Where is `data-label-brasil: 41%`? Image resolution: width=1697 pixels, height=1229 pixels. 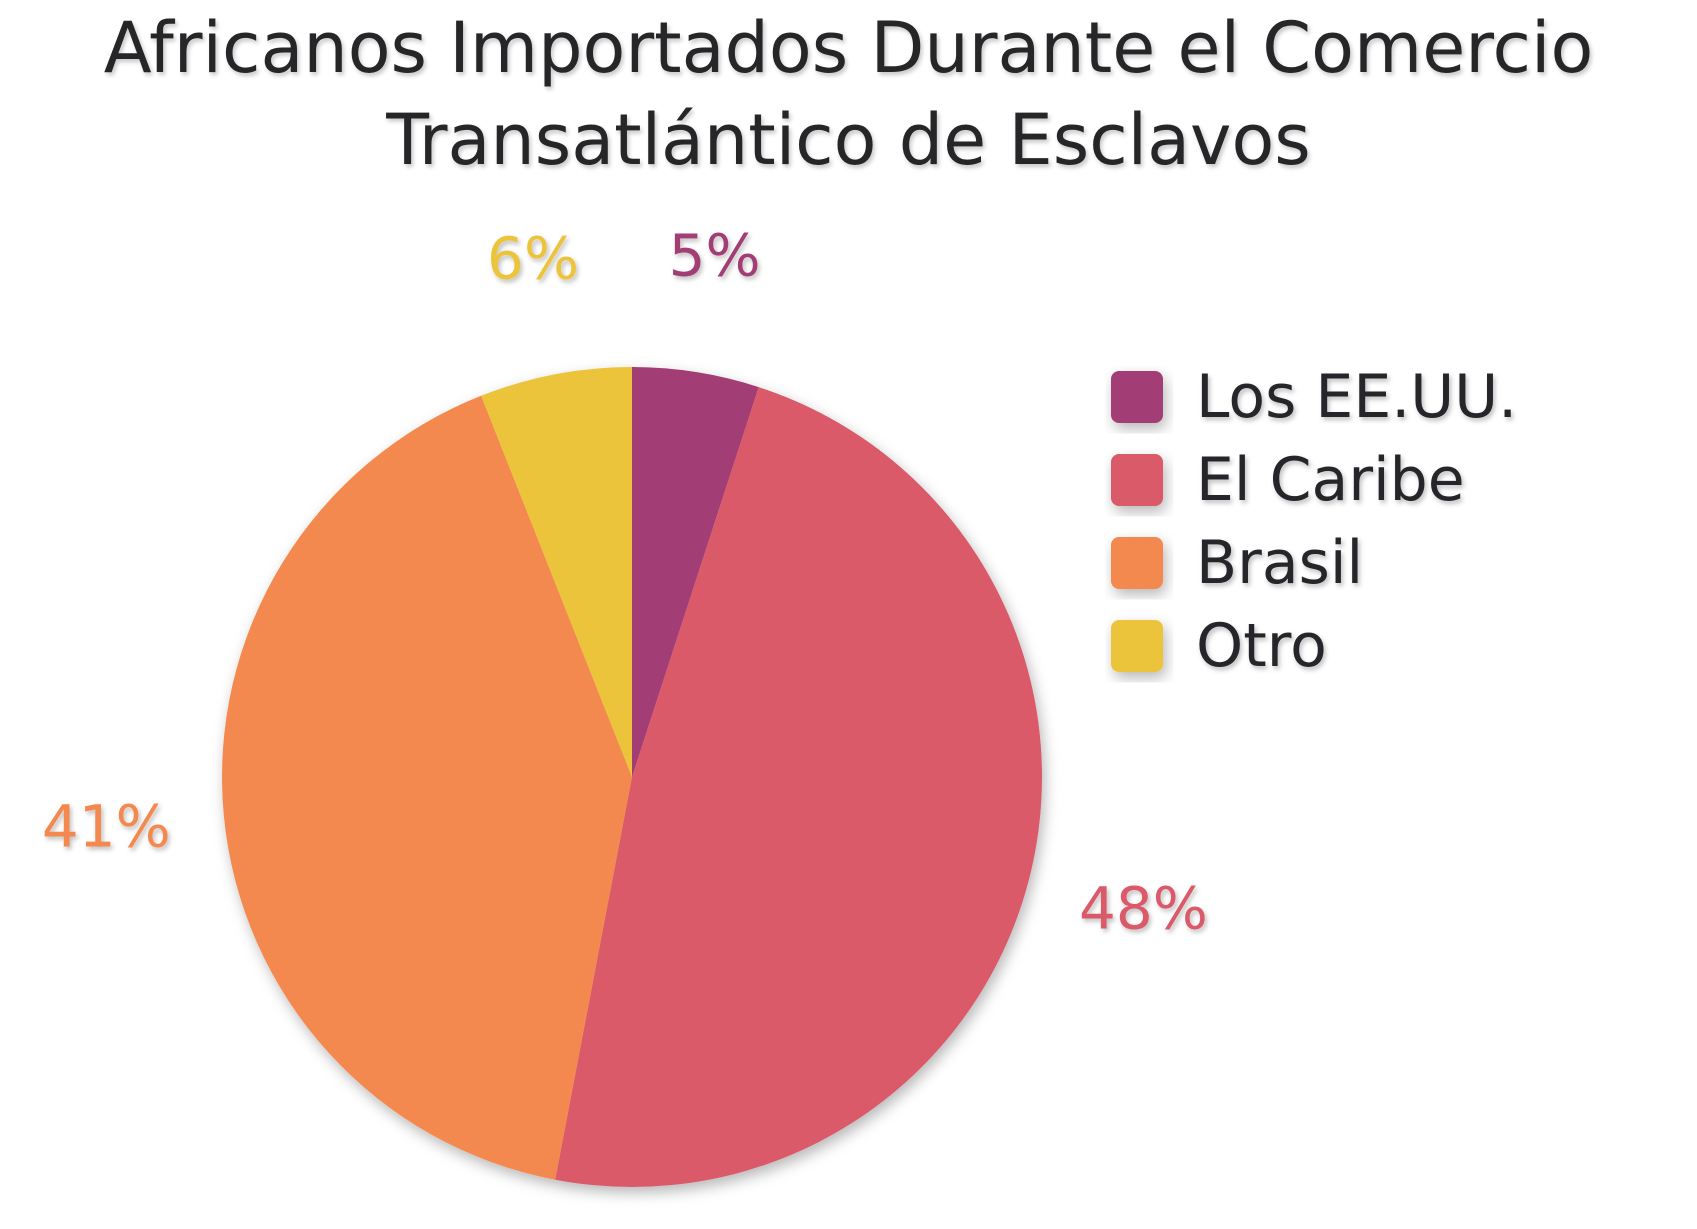 data-label-brasil: 41% is located at coordinates (106, 827).